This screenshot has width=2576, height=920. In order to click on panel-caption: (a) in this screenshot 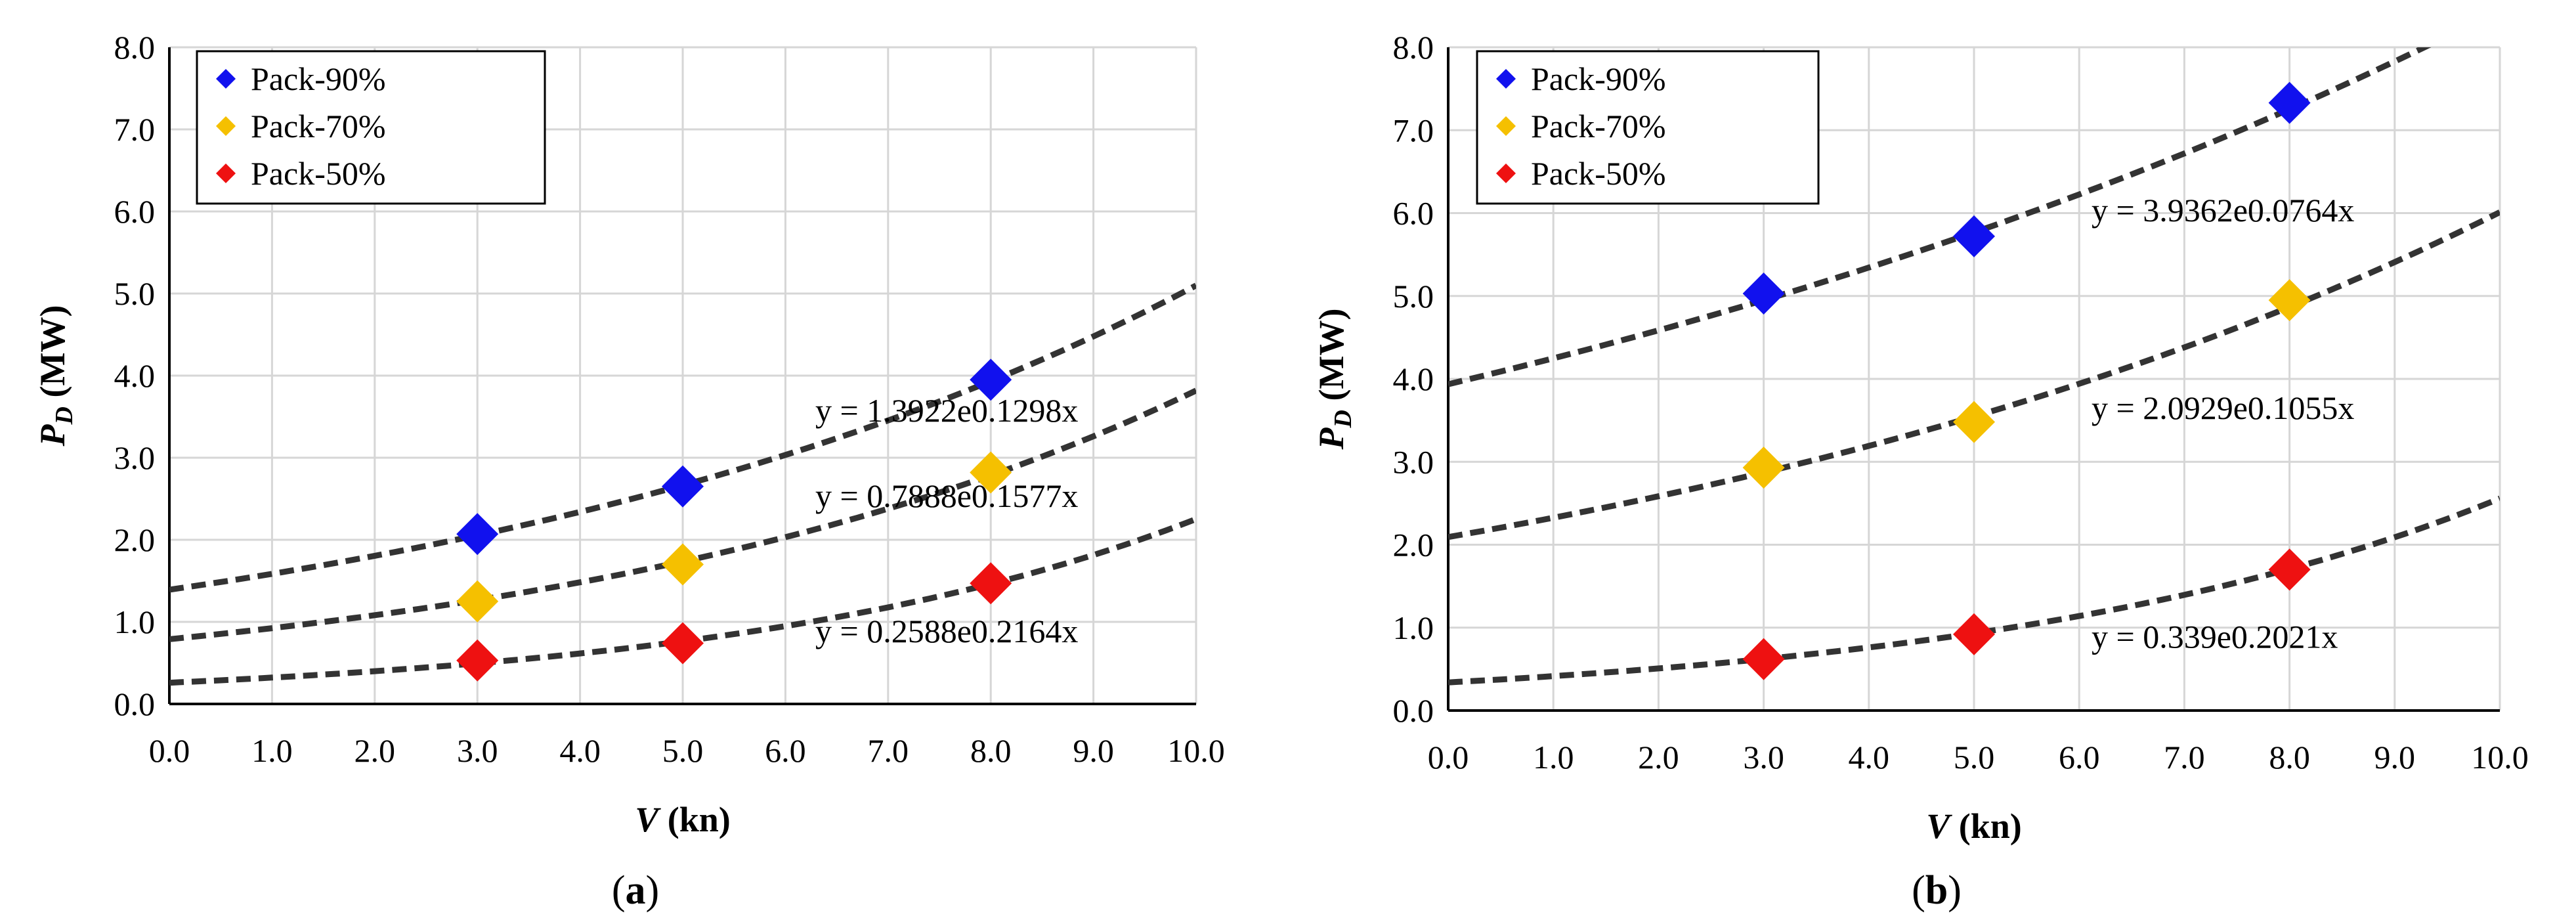, I will do `click(635, 890)`.